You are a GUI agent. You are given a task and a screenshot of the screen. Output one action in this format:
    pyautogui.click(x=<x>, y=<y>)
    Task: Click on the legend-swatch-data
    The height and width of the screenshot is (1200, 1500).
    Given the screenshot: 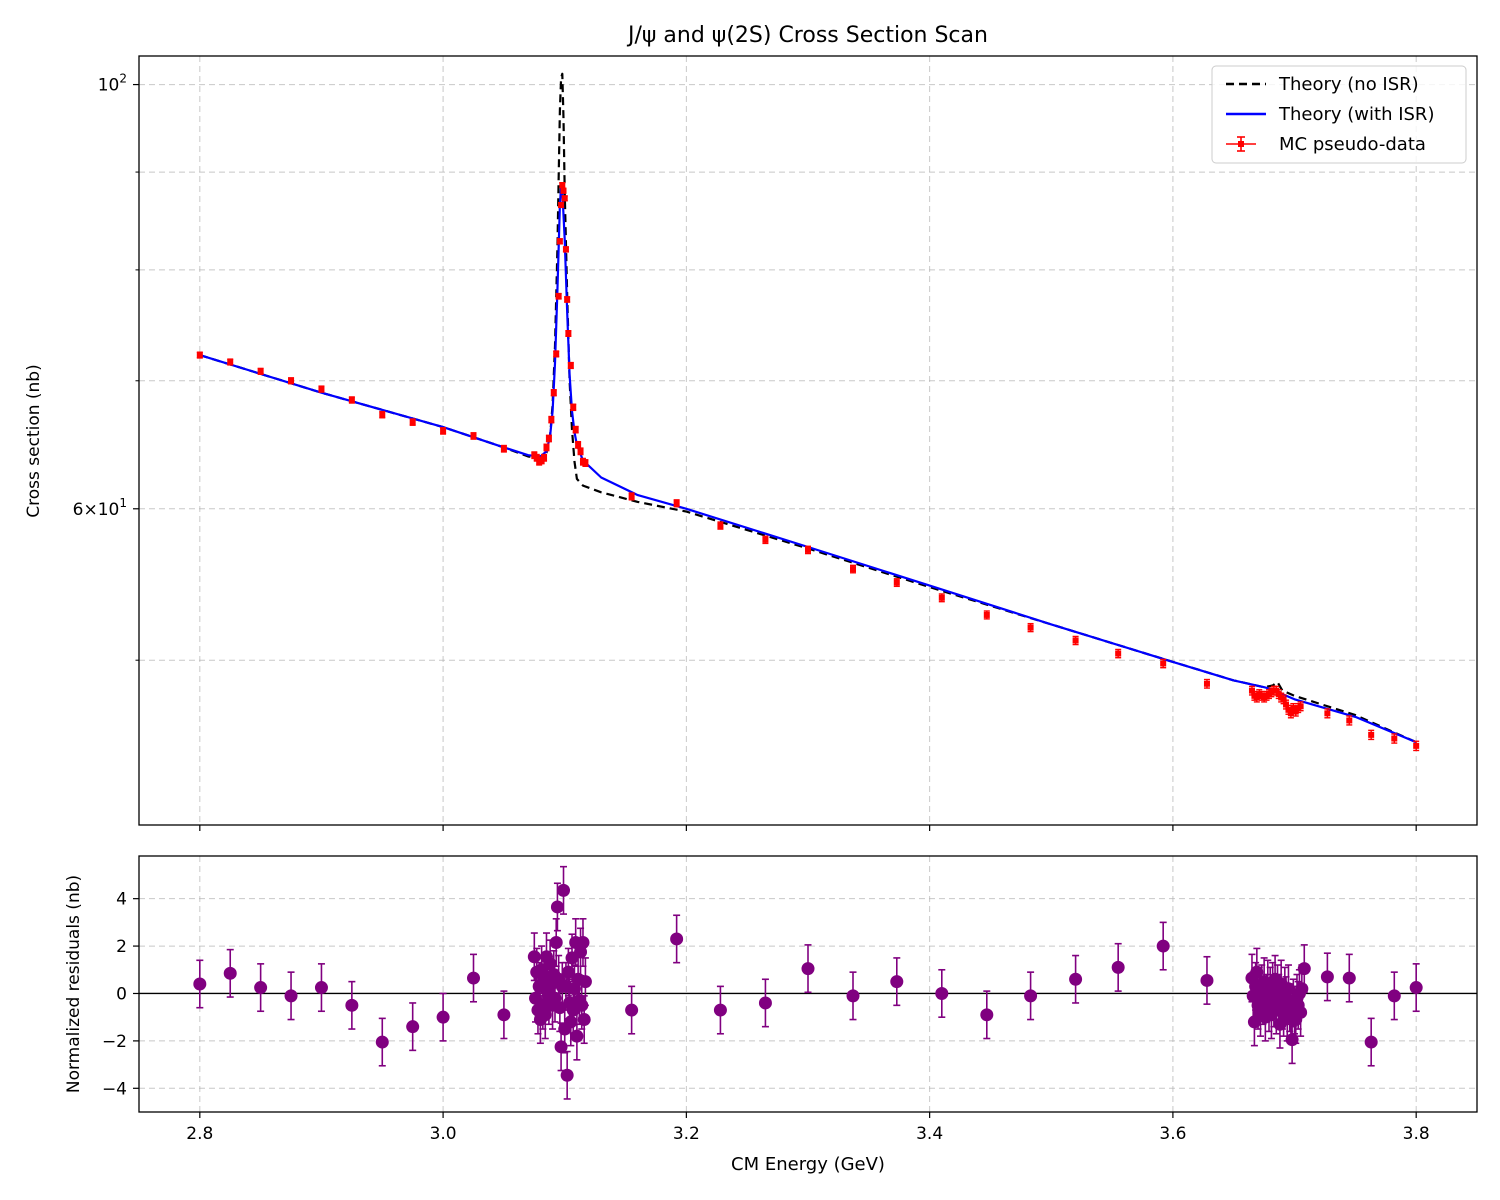 What is the action you would take?
    pyautogui.click(x=1241, y=144)
    